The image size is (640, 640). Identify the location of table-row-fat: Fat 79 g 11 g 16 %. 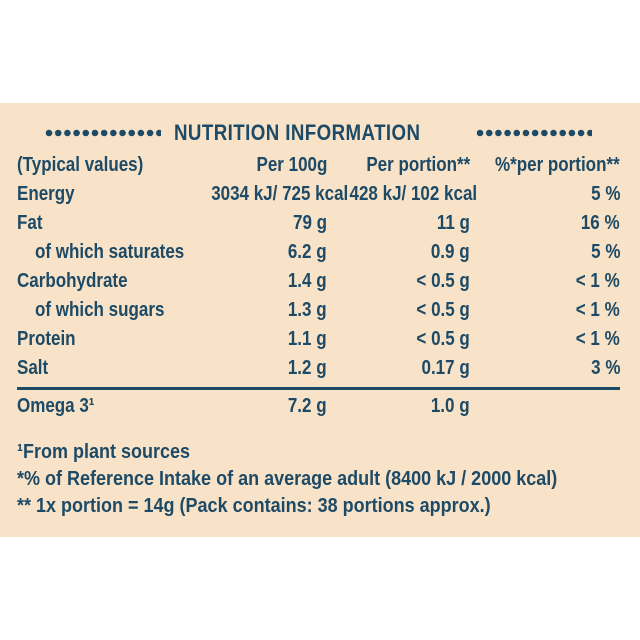
(318, 223).